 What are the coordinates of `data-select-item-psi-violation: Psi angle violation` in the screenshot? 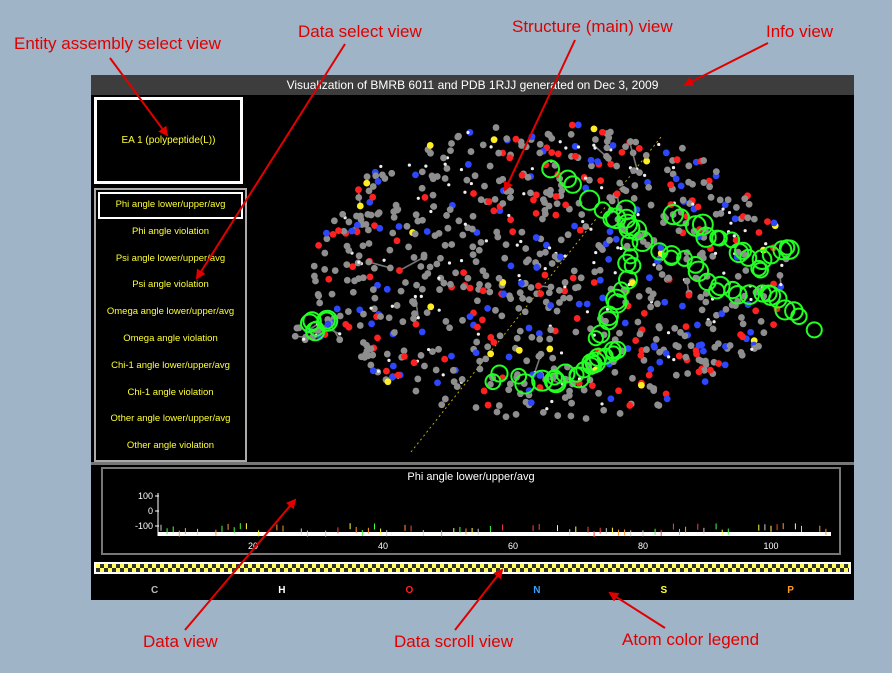 It's located at (170, 285).